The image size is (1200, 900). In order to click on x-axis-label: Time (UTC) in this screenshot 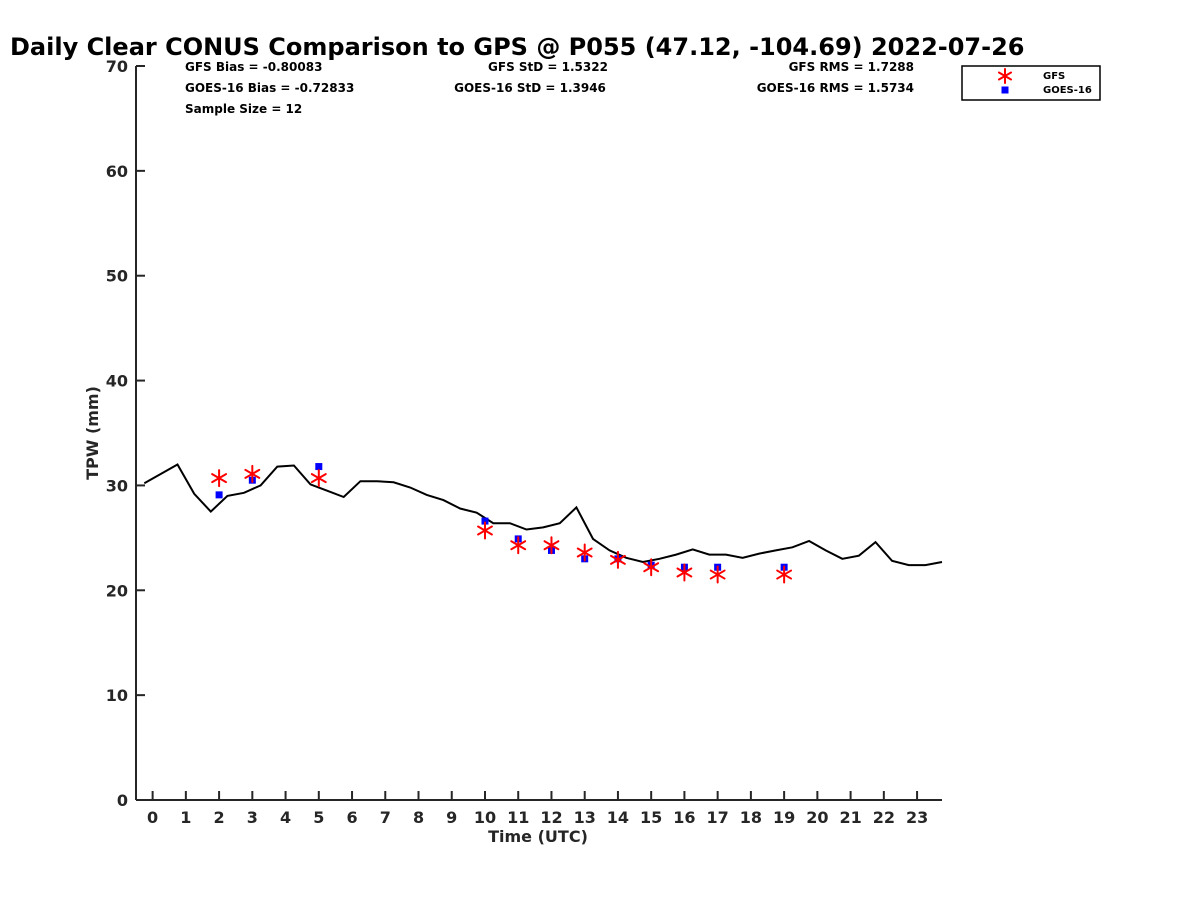, I will do `click(538, 836)`.